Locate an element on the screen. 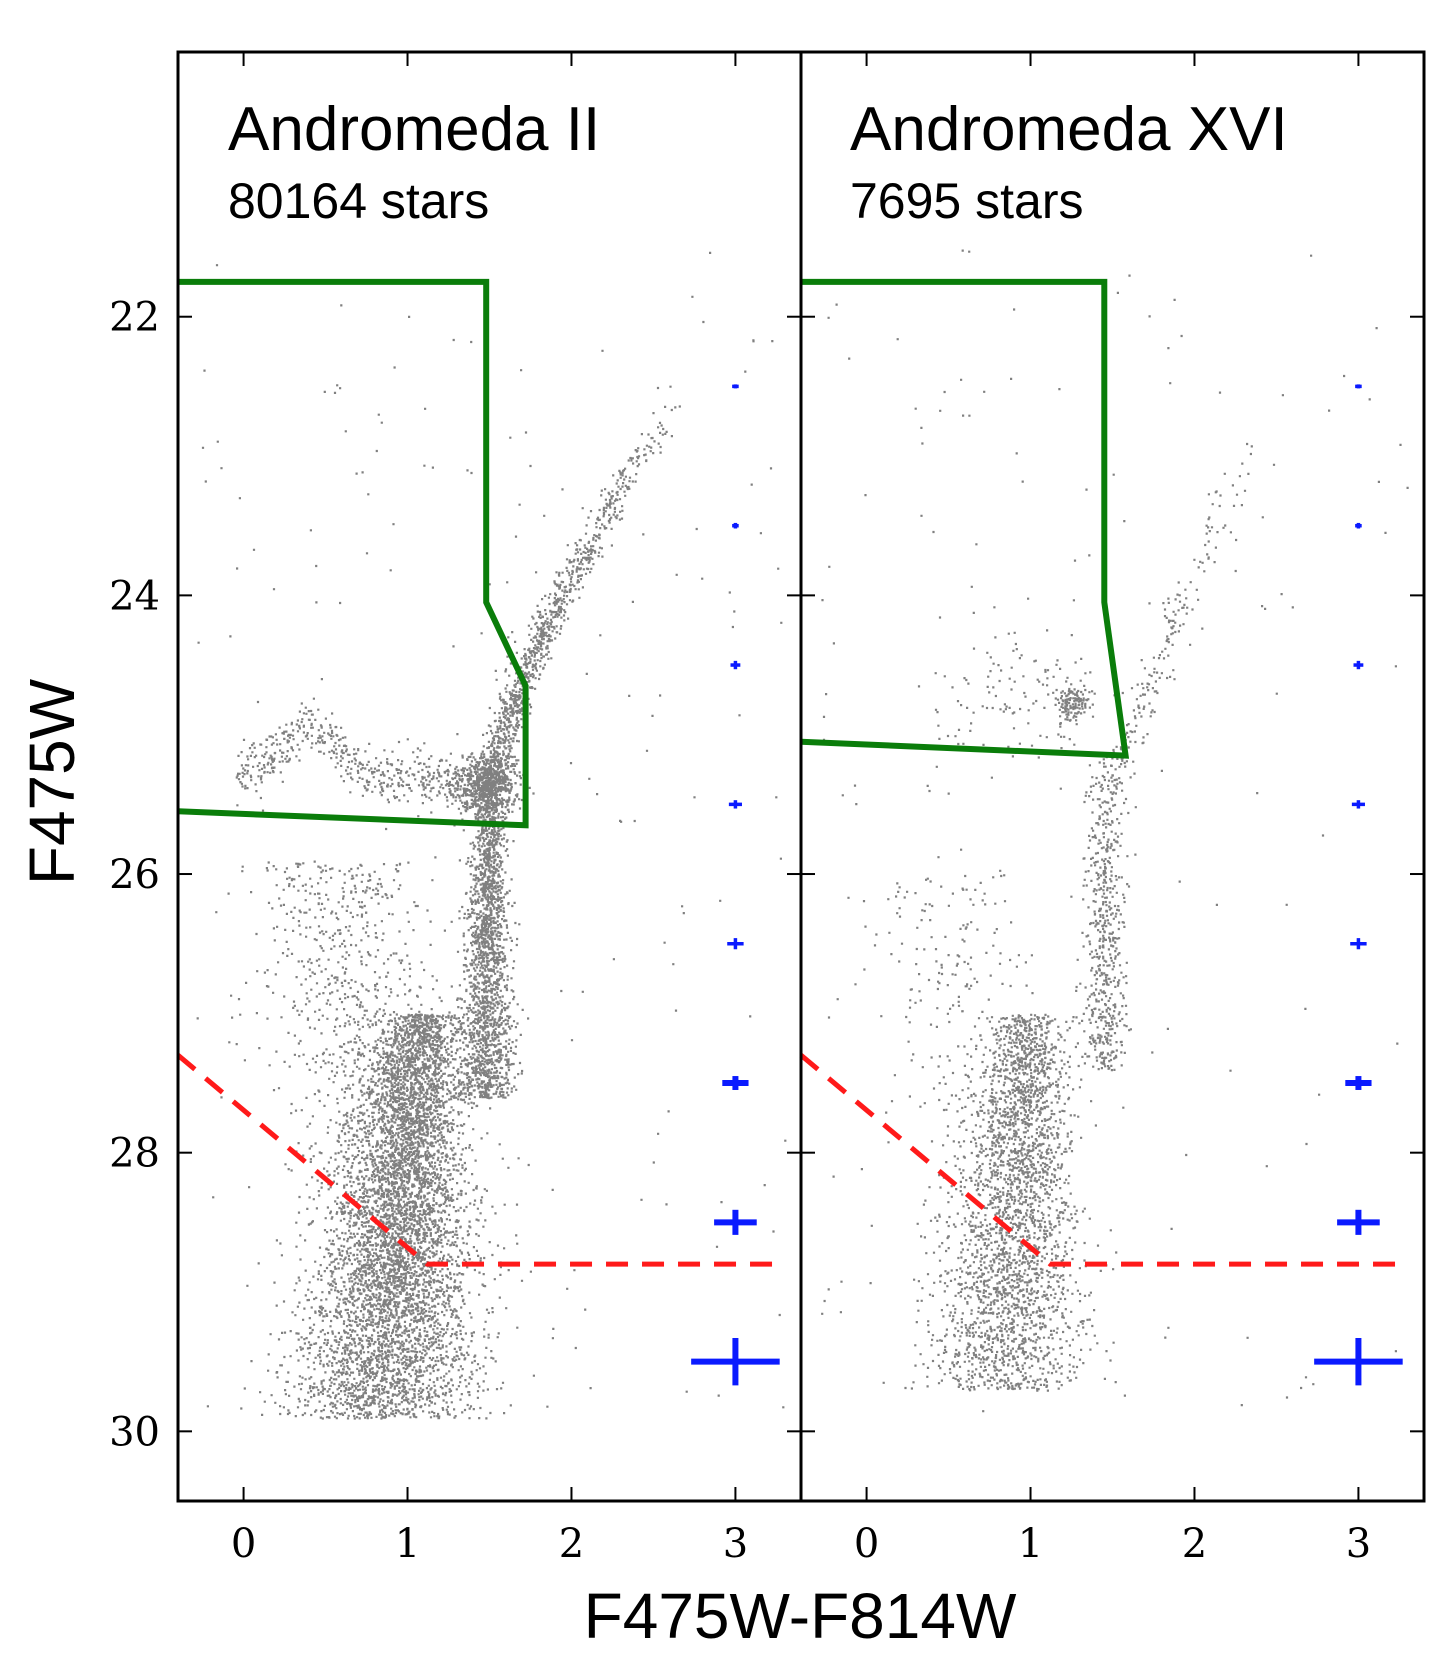 This screenshot has width=1447, height=1668. x-axis-title: F475W-F814W is located at coordinates (800, 1616).